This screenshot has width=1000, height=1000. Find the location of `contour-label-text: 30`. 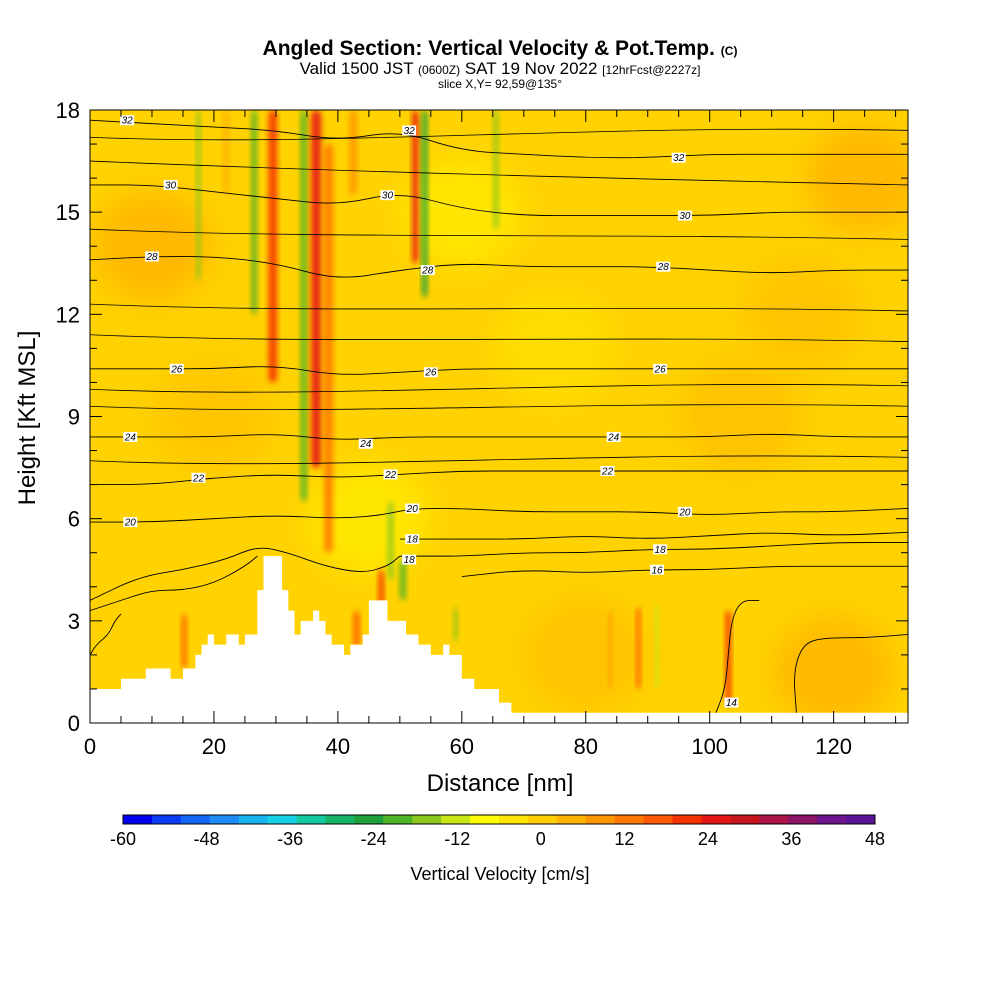

contour-label-text: 30 is located at coordinates (171, 185).